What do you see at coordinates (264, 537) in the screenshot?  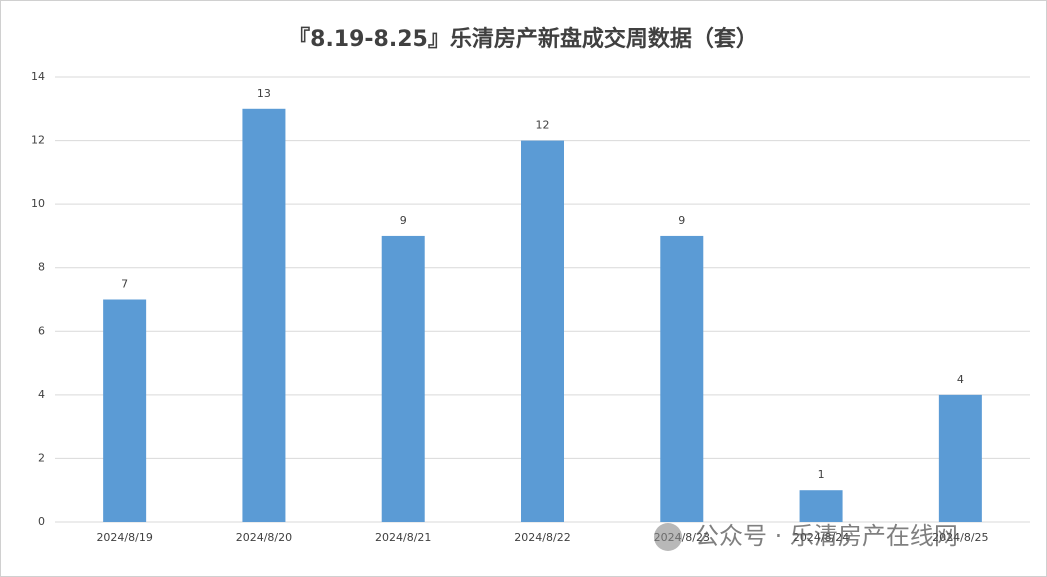 I see `x-tick-label: 2024/8/20` at bounding box center [264, 537].